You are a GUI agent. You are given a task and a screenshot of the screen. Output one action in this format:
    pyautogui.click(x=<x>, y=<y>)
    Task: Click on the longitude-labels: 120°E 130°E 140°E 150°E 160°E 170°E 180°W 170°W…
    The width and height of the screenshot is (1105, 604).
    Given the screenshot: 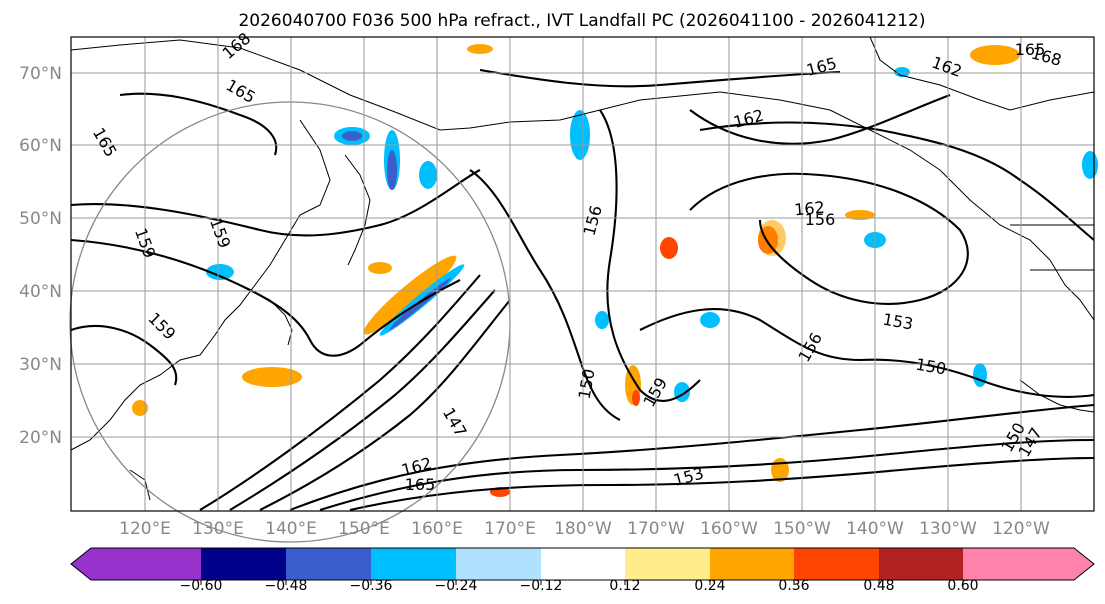 What is the action you would take?
    pyautogui.click(x=584, y=529)
    